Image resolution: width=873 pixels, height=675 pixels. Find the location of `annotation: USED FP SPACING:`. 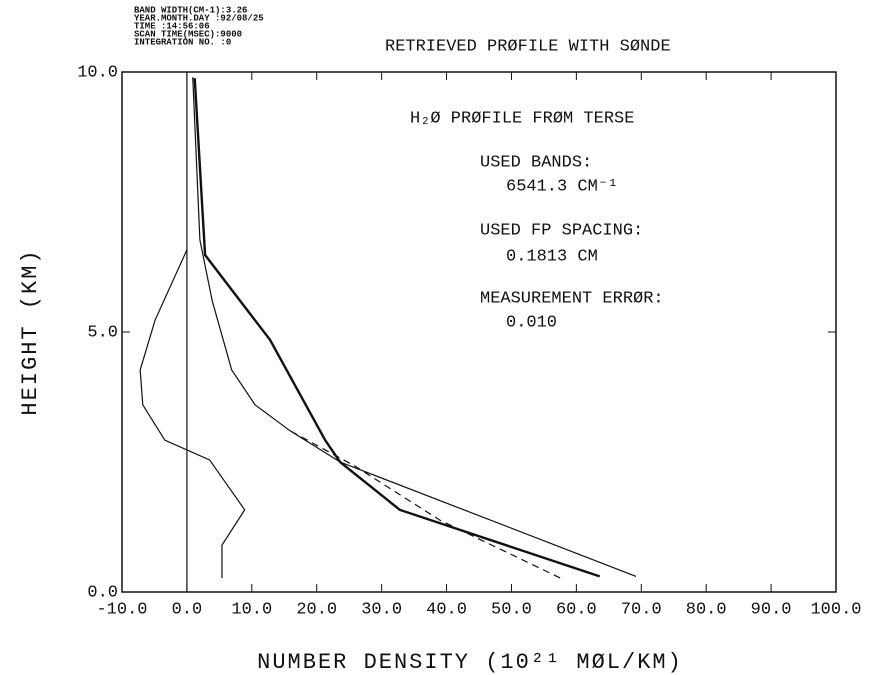

annotation: USED FP SPACING: is located at coordinates (561, 230).